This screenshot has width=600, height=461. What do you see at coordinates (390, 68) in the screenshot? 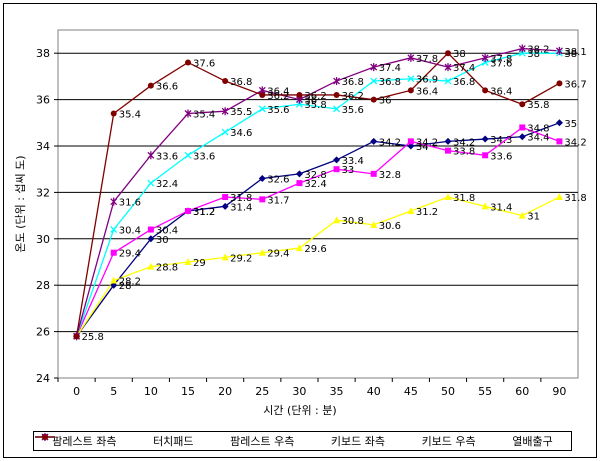
I see `data-label: 37.4` at bounding box center [390, 68].